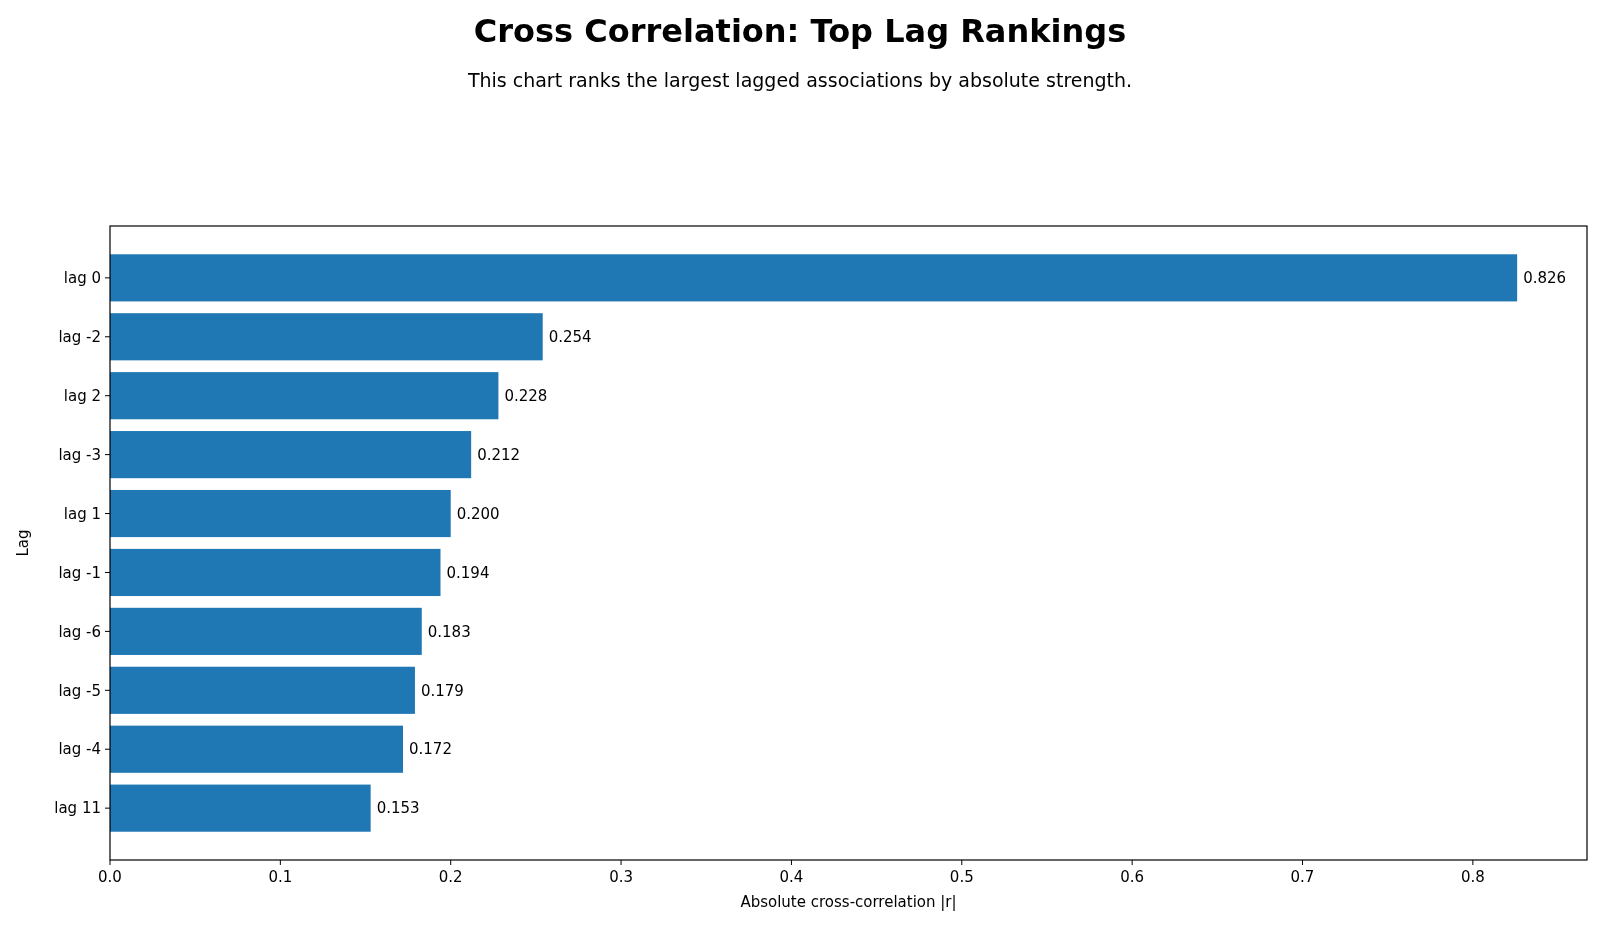 The height and width of the screenshot is (932, 1600). I want to click on y-tick-label: lag -6, so click(79, 631).